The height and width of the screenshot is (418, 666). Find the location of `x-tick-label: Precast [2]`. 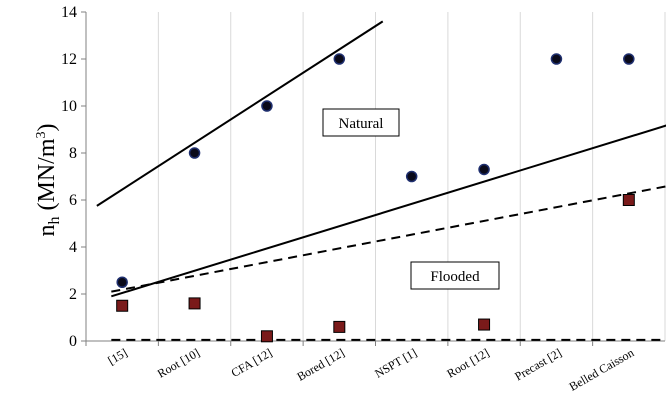

x-tick-label: Precast [2] is located at coordinates (538, 364).